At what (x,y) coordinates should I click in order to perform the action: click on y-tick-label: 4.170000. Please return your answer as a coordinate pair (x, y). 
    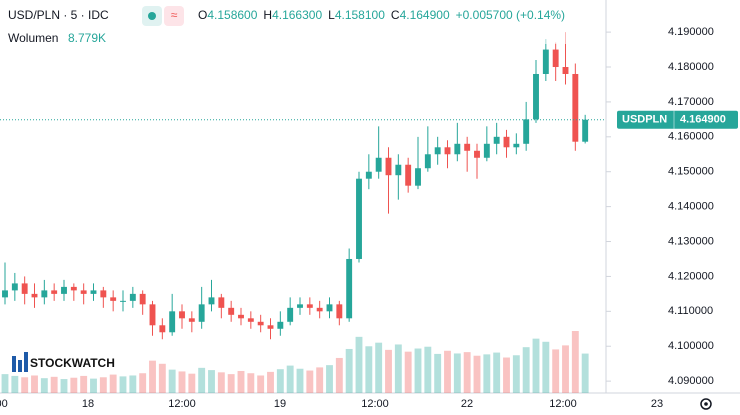
    Looking at the image, I should click on (691, 102).